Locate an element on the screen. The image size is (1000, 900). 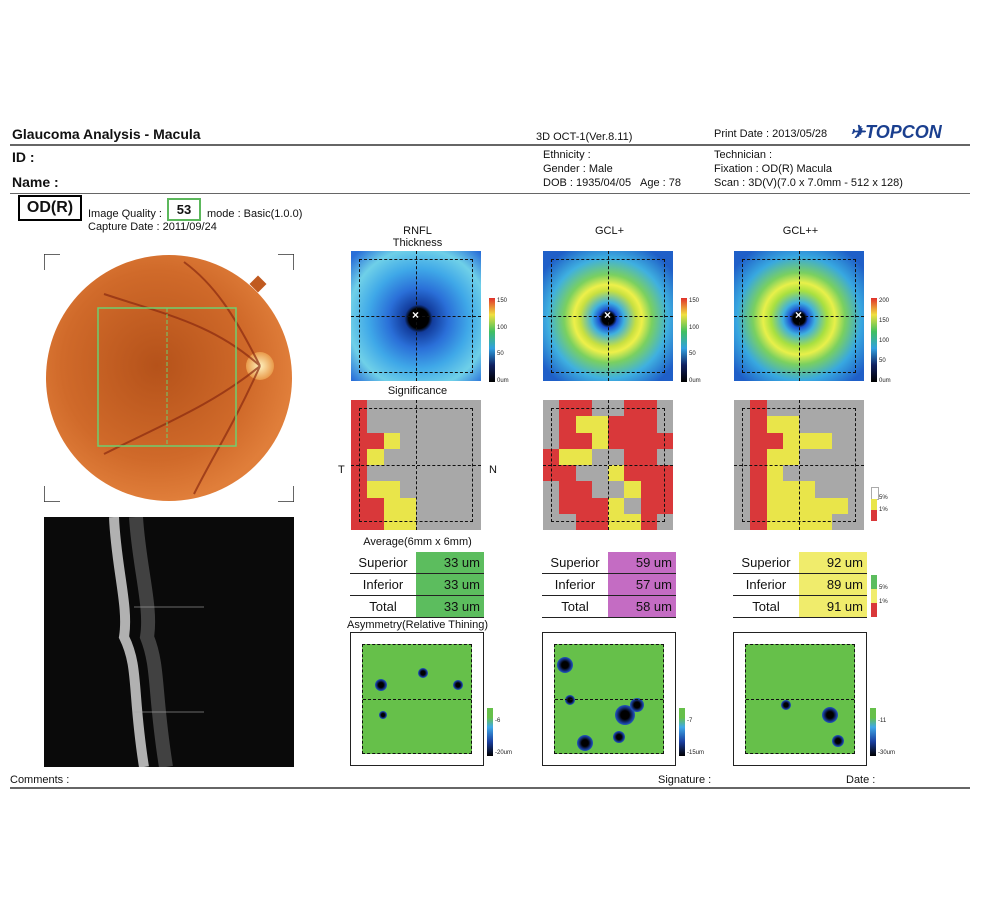
significance-label: Significance is located at coordinates (417, 391).